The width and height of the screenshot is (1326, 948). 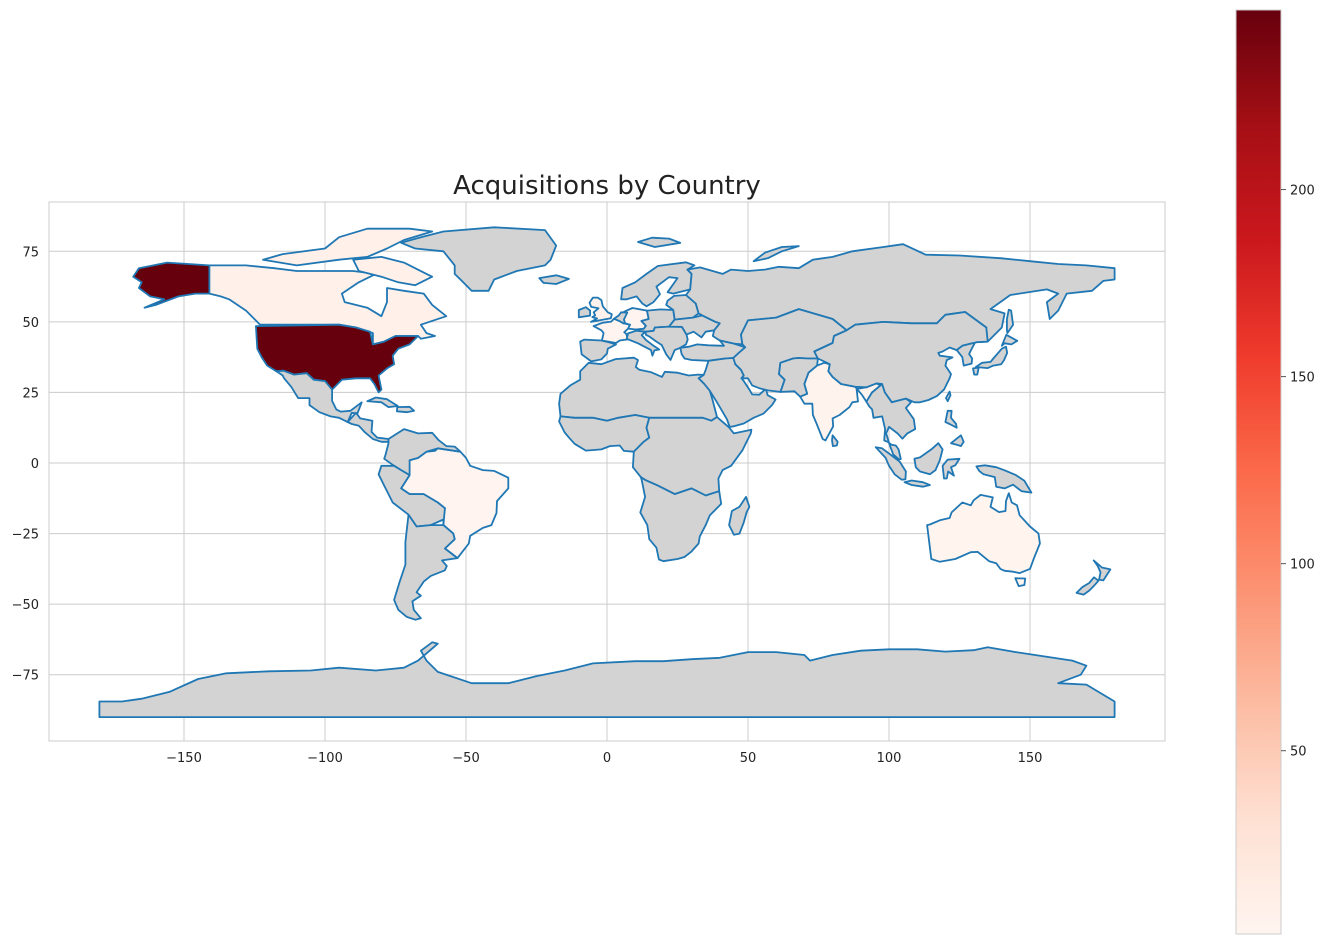 I want to click on country-nz-south, so click(x=1087, y=586).